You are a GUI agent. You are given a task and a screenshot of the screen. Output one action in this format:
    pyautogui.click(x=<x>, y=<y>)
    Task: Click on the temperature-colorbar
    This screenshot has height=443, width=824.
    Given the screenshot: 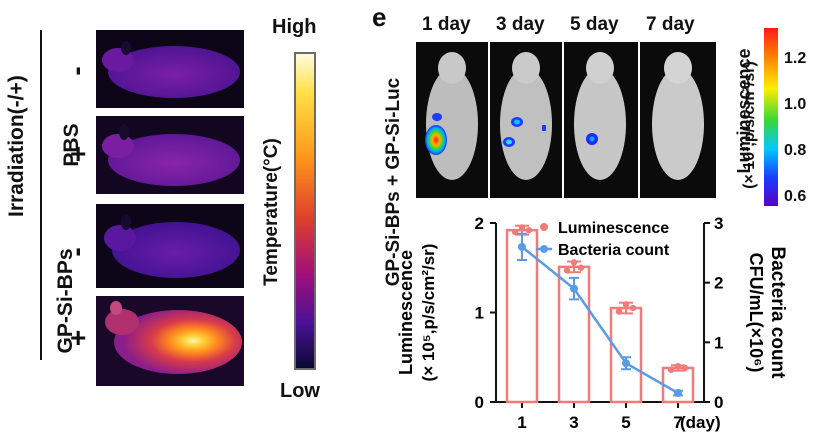 What is the action you would take?
    pyautogui.click(x=305, y=211)
    